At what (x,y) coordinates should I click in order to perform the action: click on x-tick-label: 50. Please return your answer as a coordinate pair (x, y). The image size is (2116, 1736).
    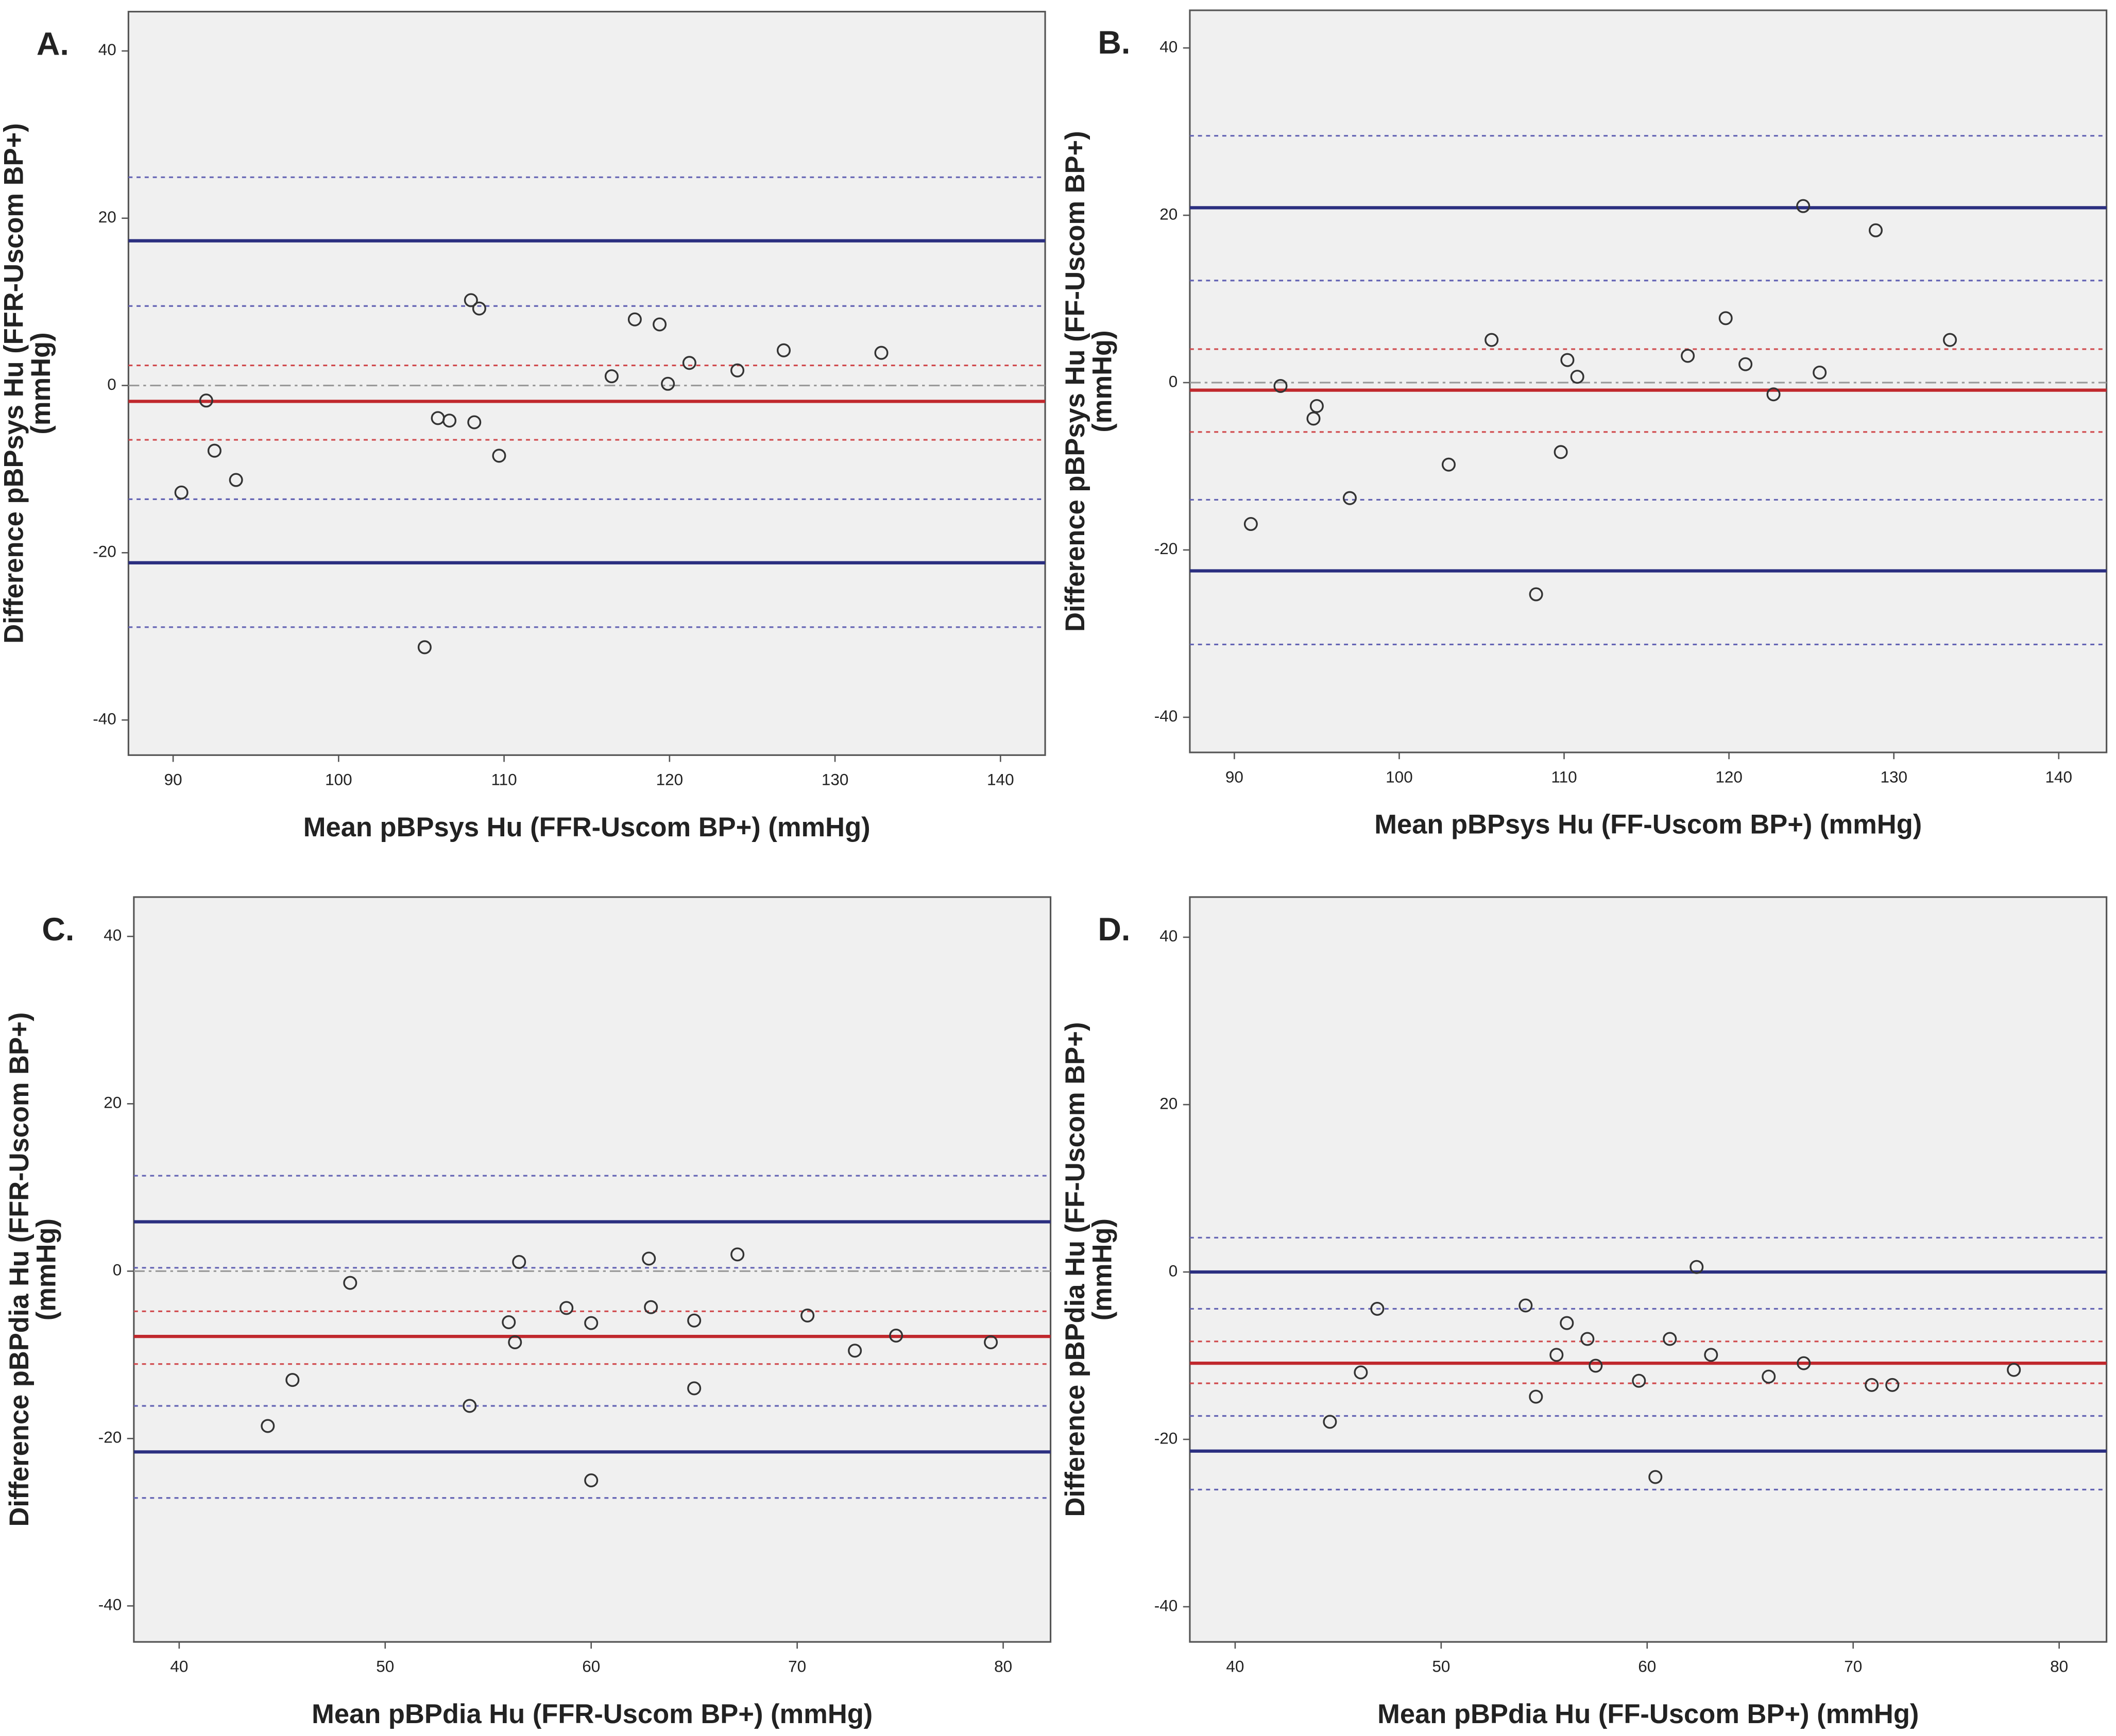
    Looking at the image, I should click on (1441, 1666).